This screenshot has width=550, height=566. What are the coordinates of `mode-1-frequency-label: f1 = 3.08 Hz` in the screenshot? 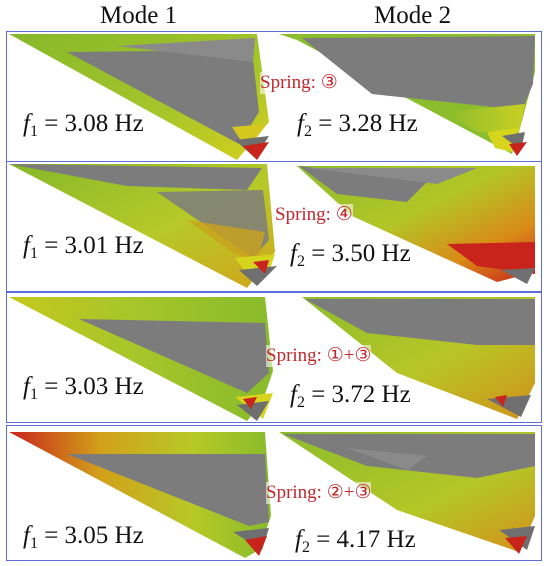 It's located at (83, 125).